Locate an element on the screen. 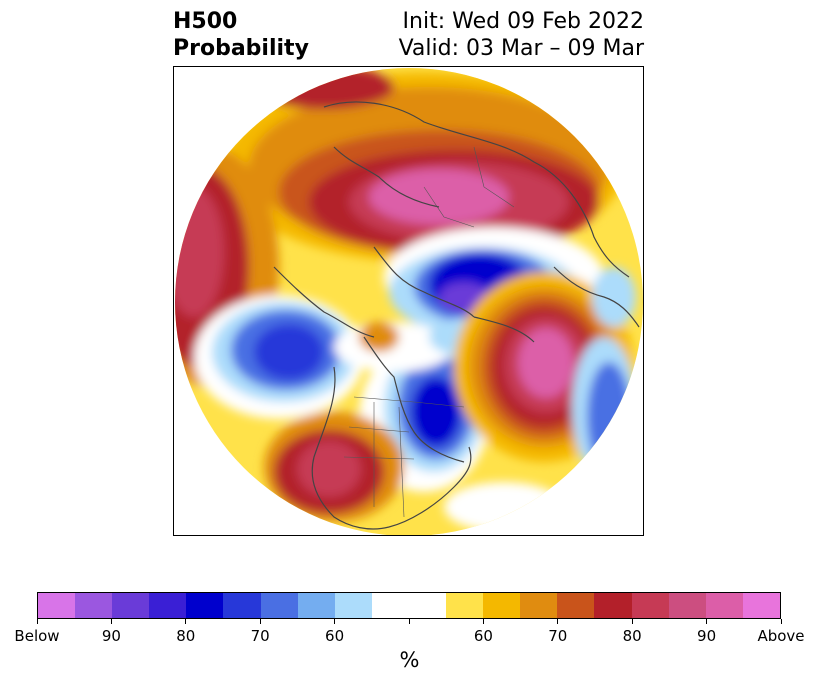 This screenshot has height=686, width=819. colorbar-units: % is located at coordinates (409, 660).